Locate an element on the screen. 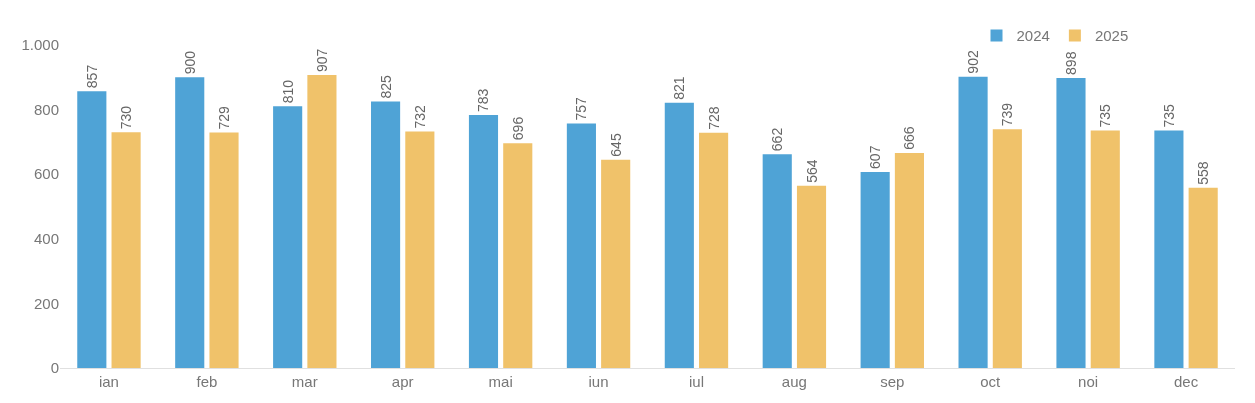  data-label: 732 is located at coordinates (419, 116).